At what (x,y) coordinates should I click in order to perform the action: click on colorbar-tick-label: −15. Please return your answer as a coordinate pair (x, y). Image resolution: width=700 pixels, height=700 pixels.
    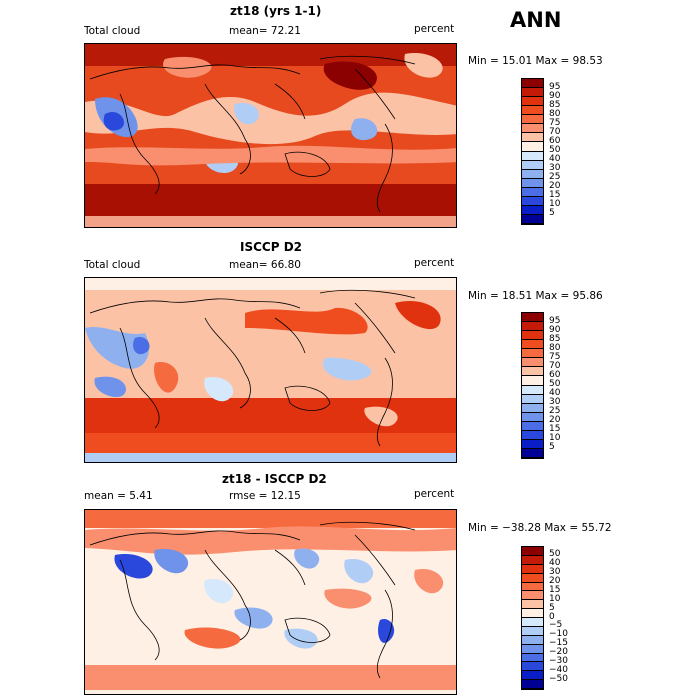
    Looking at the image, I should click on (558, 643).